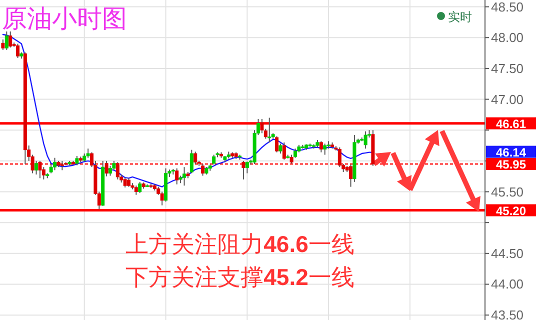  Describe the element at coordinates (507, 99) in the screenshot. I see `y-tick-label: 47.00` at that location.